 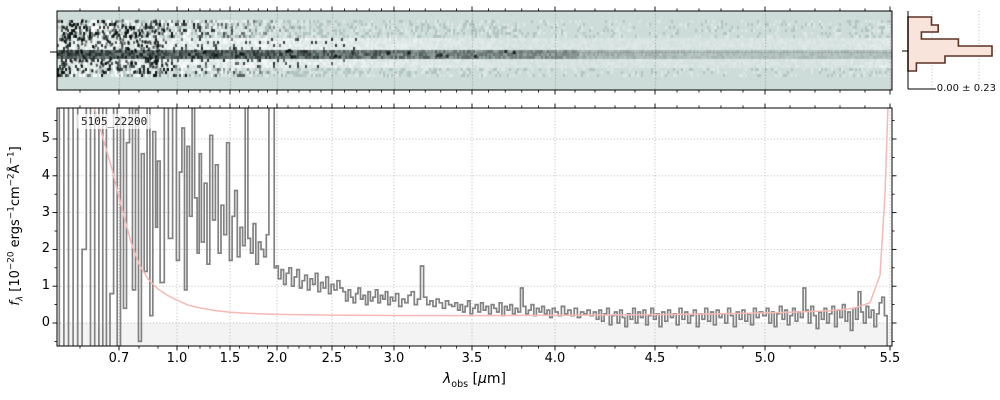 What do you see at coordinates (15, 196) in the screenshot?
I see `axis-label-part: cm` at bounding box center [15, 196].